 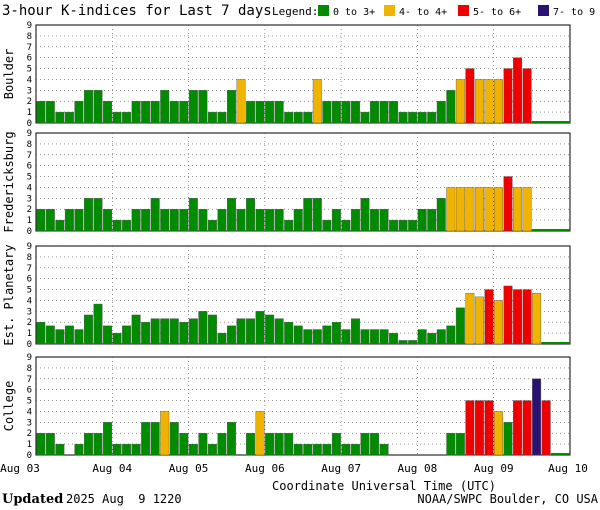 What do you see at coordinates (29, 247) in the screenshot?
I see `y-tick-label: 9` at bounding box center [29, 247].